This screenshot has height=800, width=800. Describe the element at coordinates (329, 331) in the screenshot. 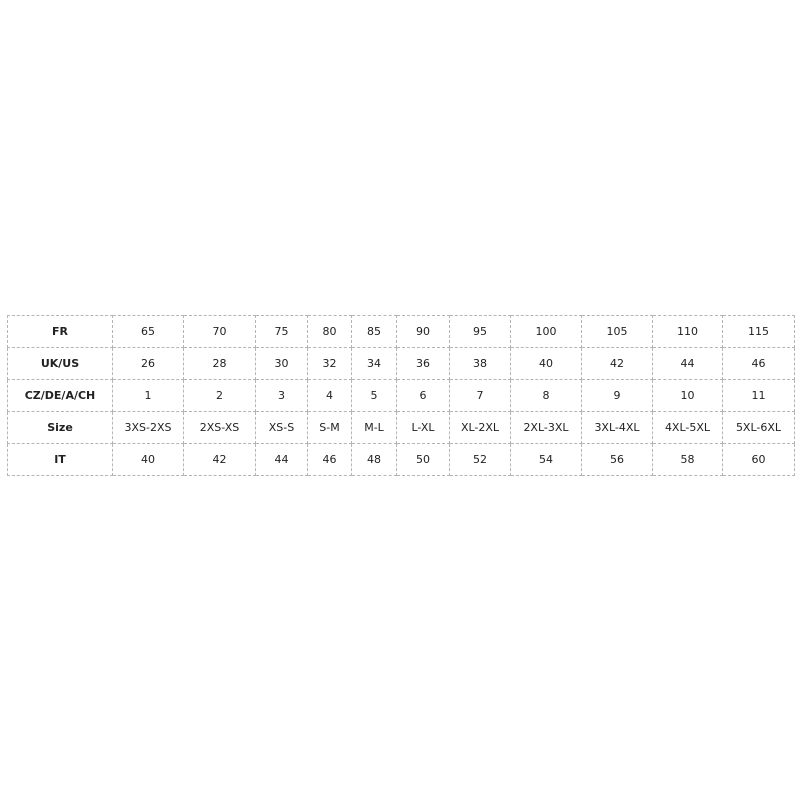

I see `table-cell: 80` at that location.